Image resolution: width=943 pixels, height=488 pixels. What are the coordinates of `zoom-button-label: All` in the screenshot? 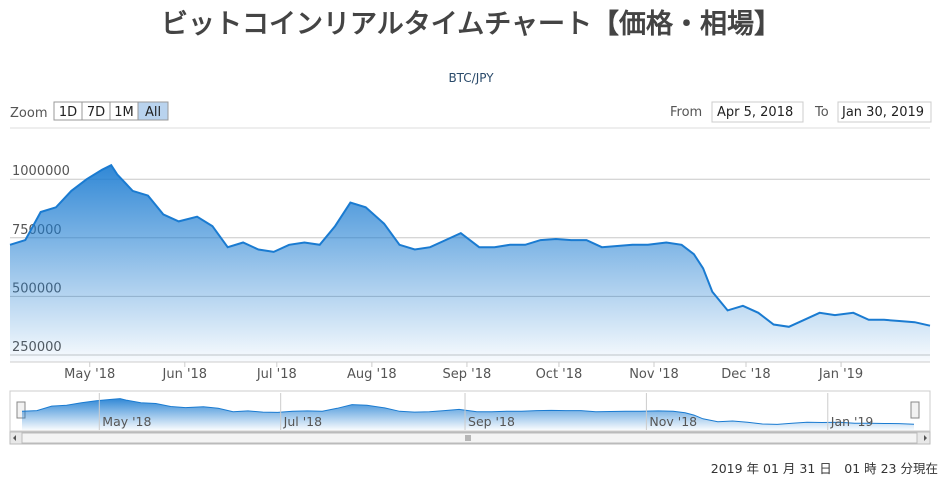 It's located at (153, 112).